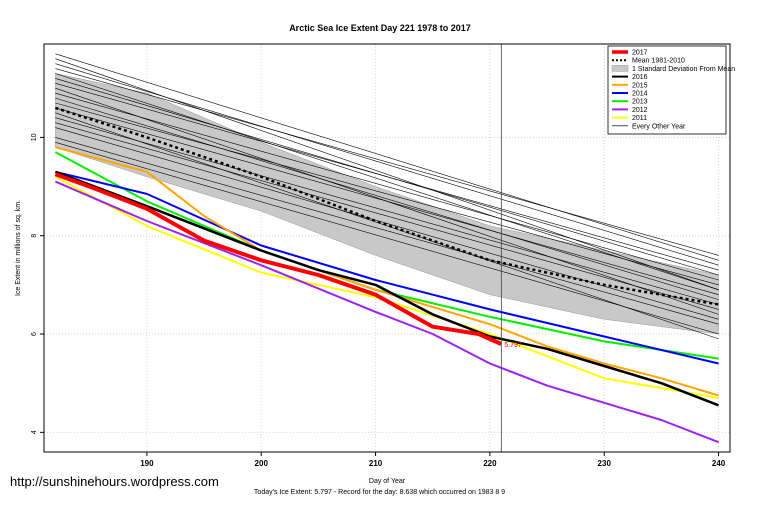  I want to click on legend-label: Mean 1981-2010, so click(658, 61).